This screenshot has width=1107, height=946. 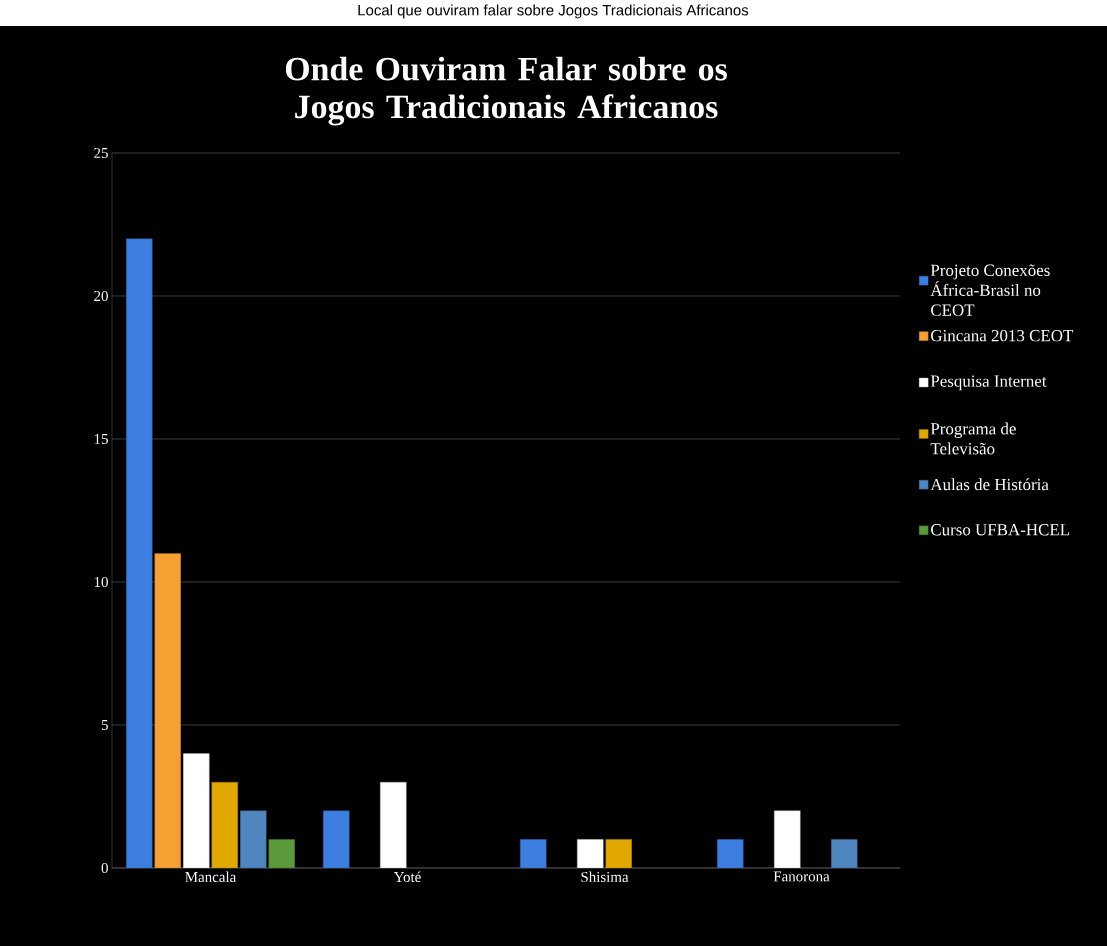 I want to click on x-tick-label: Mancala, so click(x=211, y=877).